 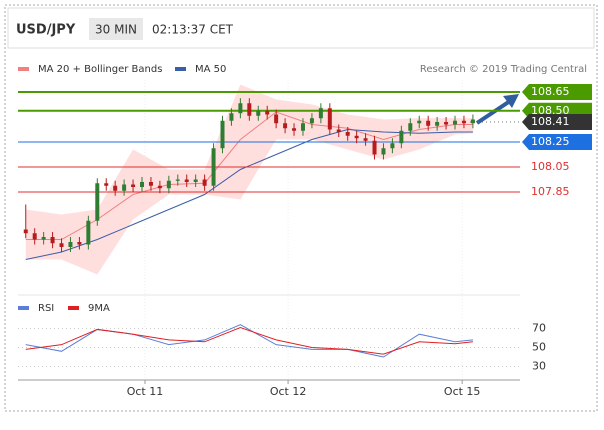 What do you see at coordinates (550, 121) in the screenshot?
I see `level-label: 108.41` at bounding box center [550, 121].